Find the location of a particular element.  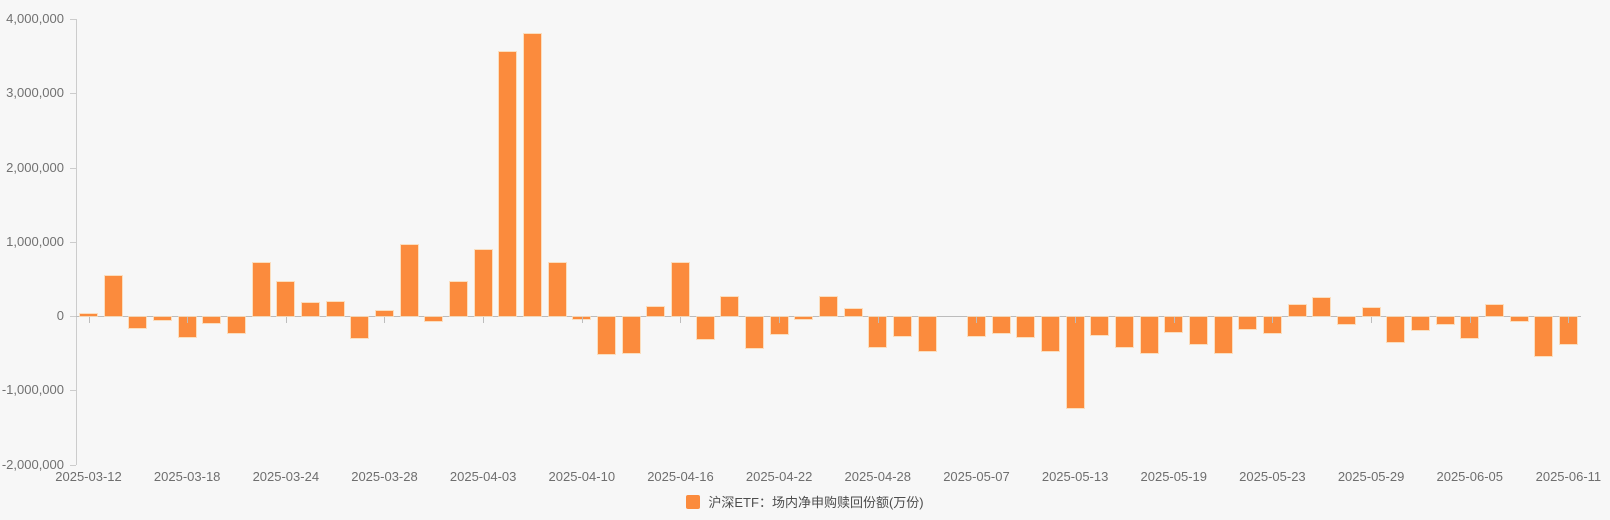

legend-label: 沪深ETF：场内净申购赎回份额(万份) is located at coordinates (816, 502).